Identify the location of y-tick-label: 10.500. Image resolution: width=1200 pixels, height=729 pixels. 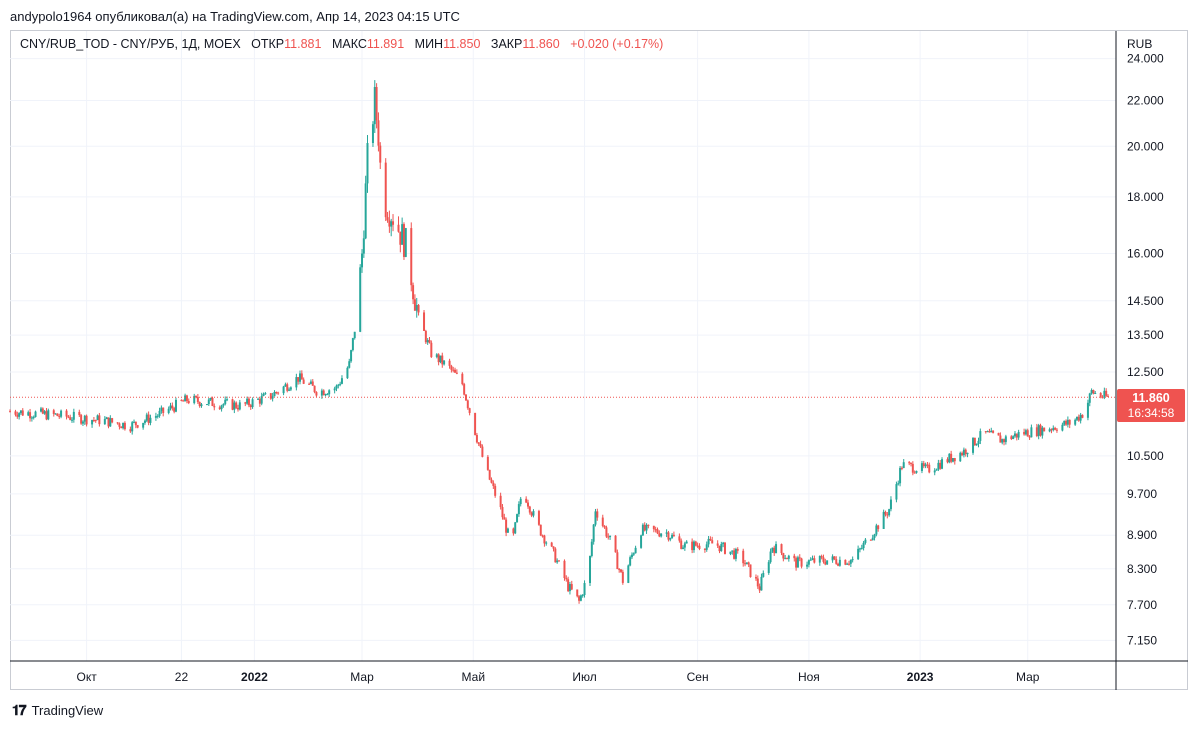
(1145, 456).